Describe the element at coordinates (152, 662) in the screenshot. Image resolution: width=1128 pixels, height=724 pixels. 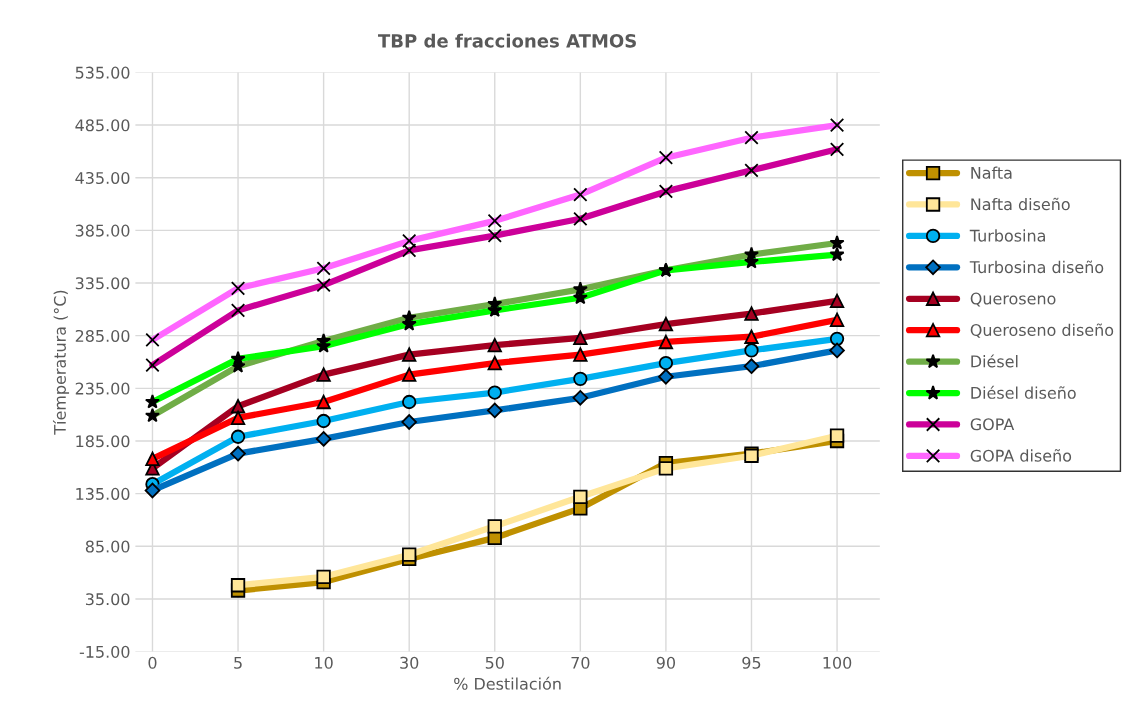
I see `x-tick-label: 0` at that location.